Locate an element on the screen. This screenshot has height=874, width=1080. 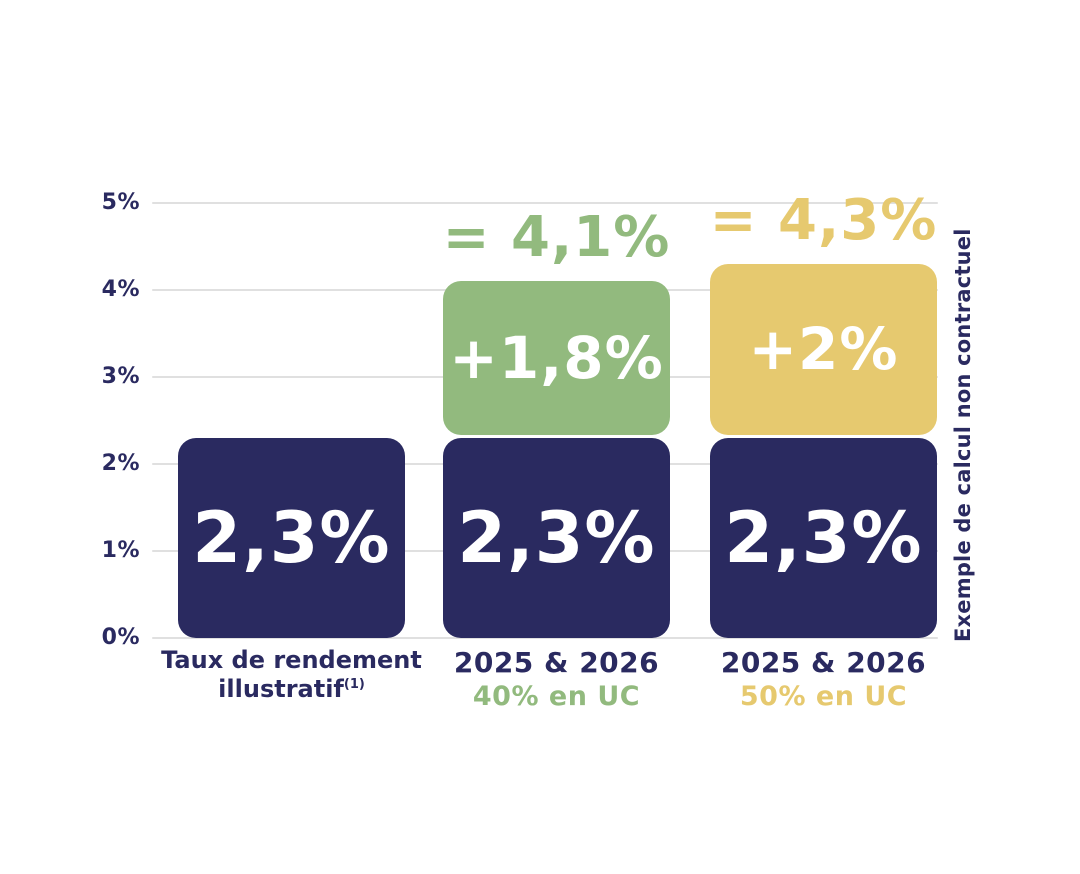
x-axis-category-label: 2025 & 2026 50% en UC is located at coordinates (823, 678).